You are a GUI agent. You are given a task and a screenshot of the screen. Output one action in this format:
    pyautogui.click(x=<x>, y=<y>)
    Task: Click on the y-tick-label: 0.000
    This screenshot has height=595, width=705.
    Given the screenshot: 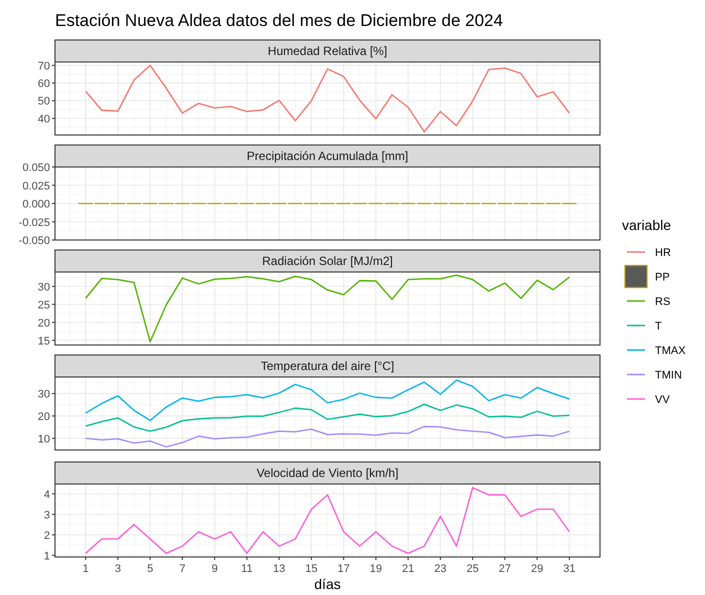 What is the action you would take?
    pyautogui.click(x=36, y=204)
    